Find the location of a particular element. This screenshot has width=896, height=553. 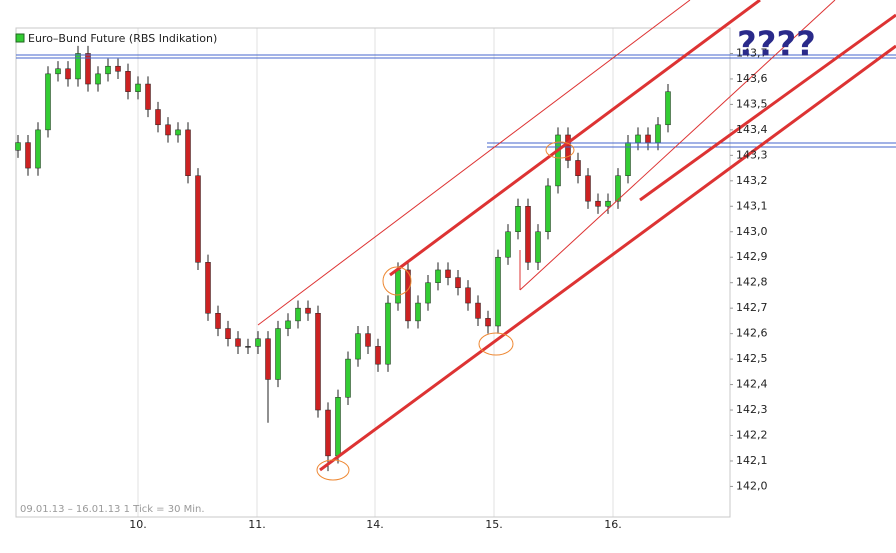

y-tick-label: 143,1 is located at coordinates (752, 205).